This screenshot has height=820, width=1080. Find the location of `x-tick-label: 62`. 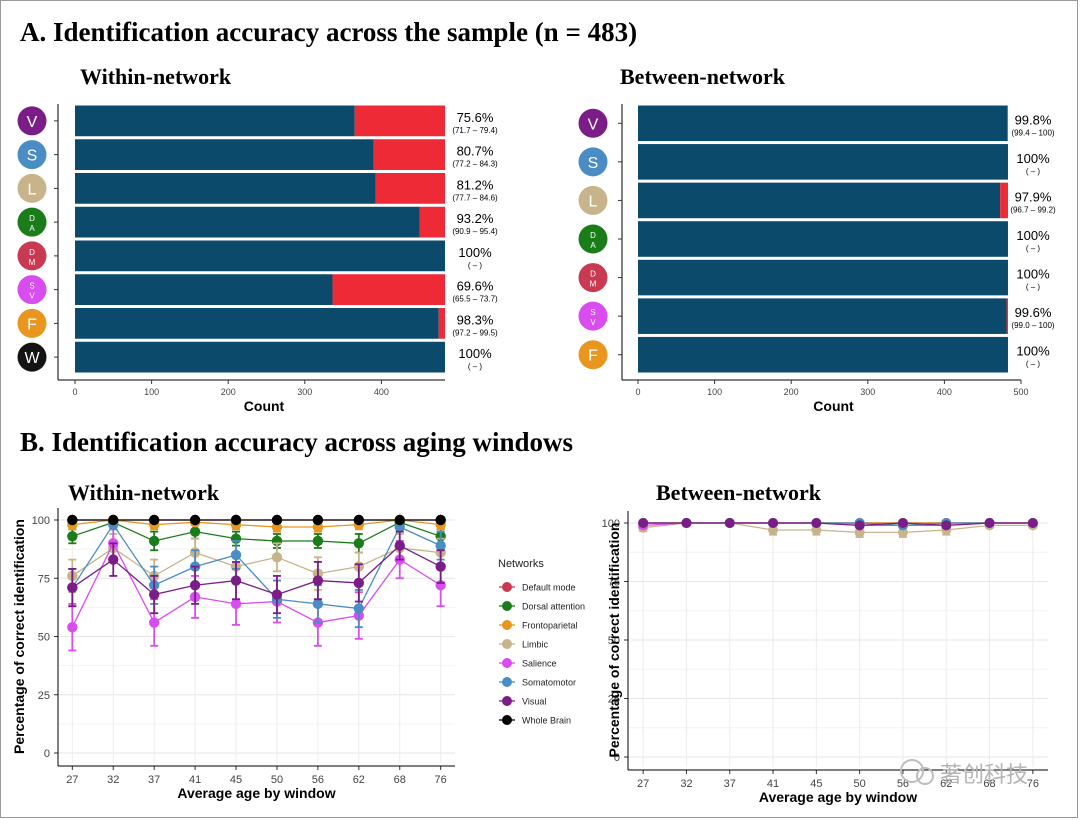

x-tick-label: 62 is located at coordinates (359, 780).